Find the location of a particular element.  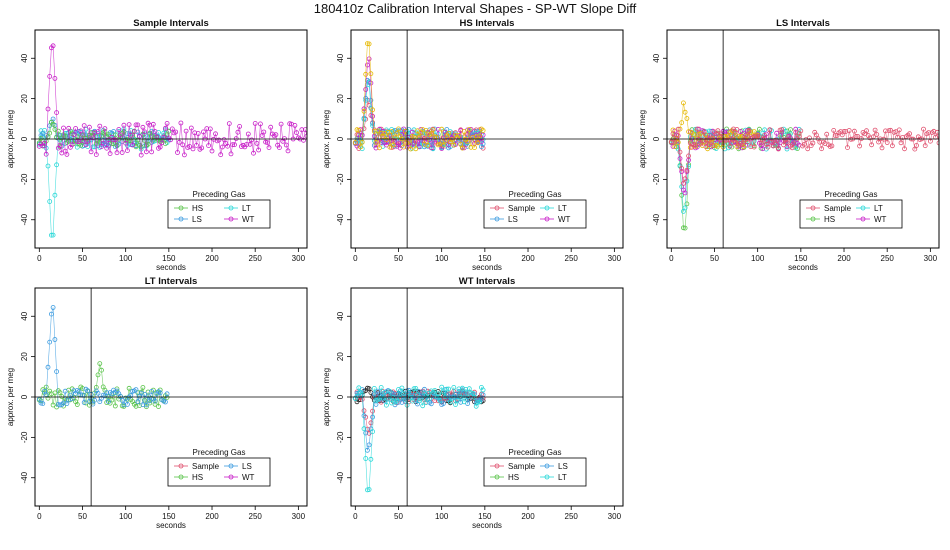

x-axis-label: seconds is located at coordinates (487, 525).